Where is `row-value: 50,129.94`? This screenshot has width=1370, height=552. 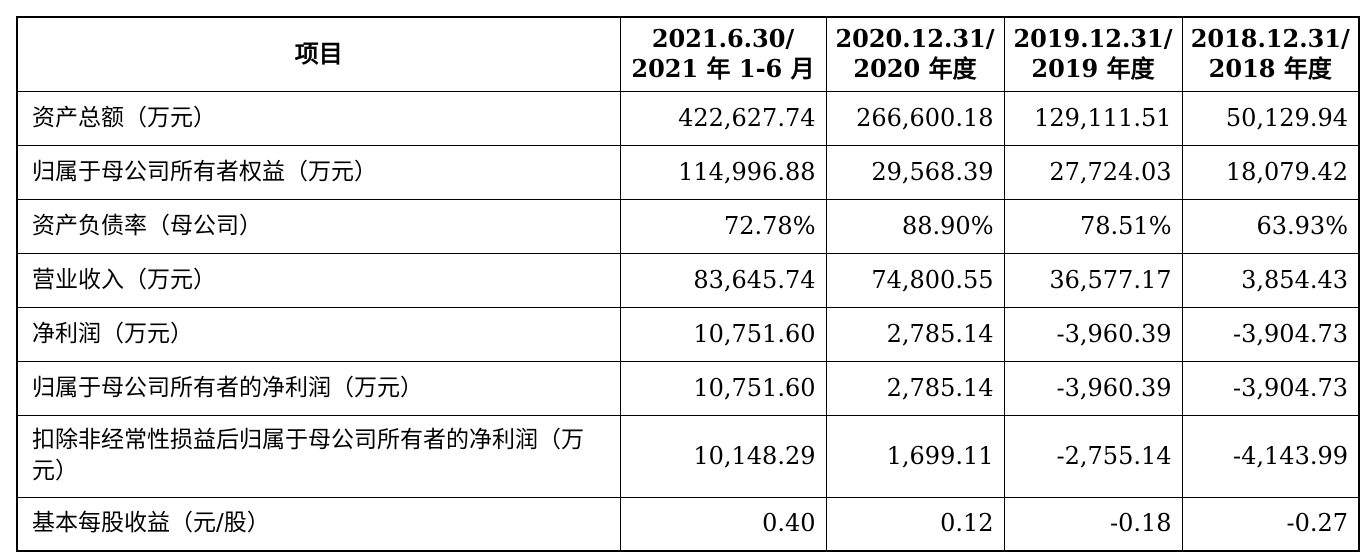 row-value: 50,129.94 is located at coordinates (1270, 118).